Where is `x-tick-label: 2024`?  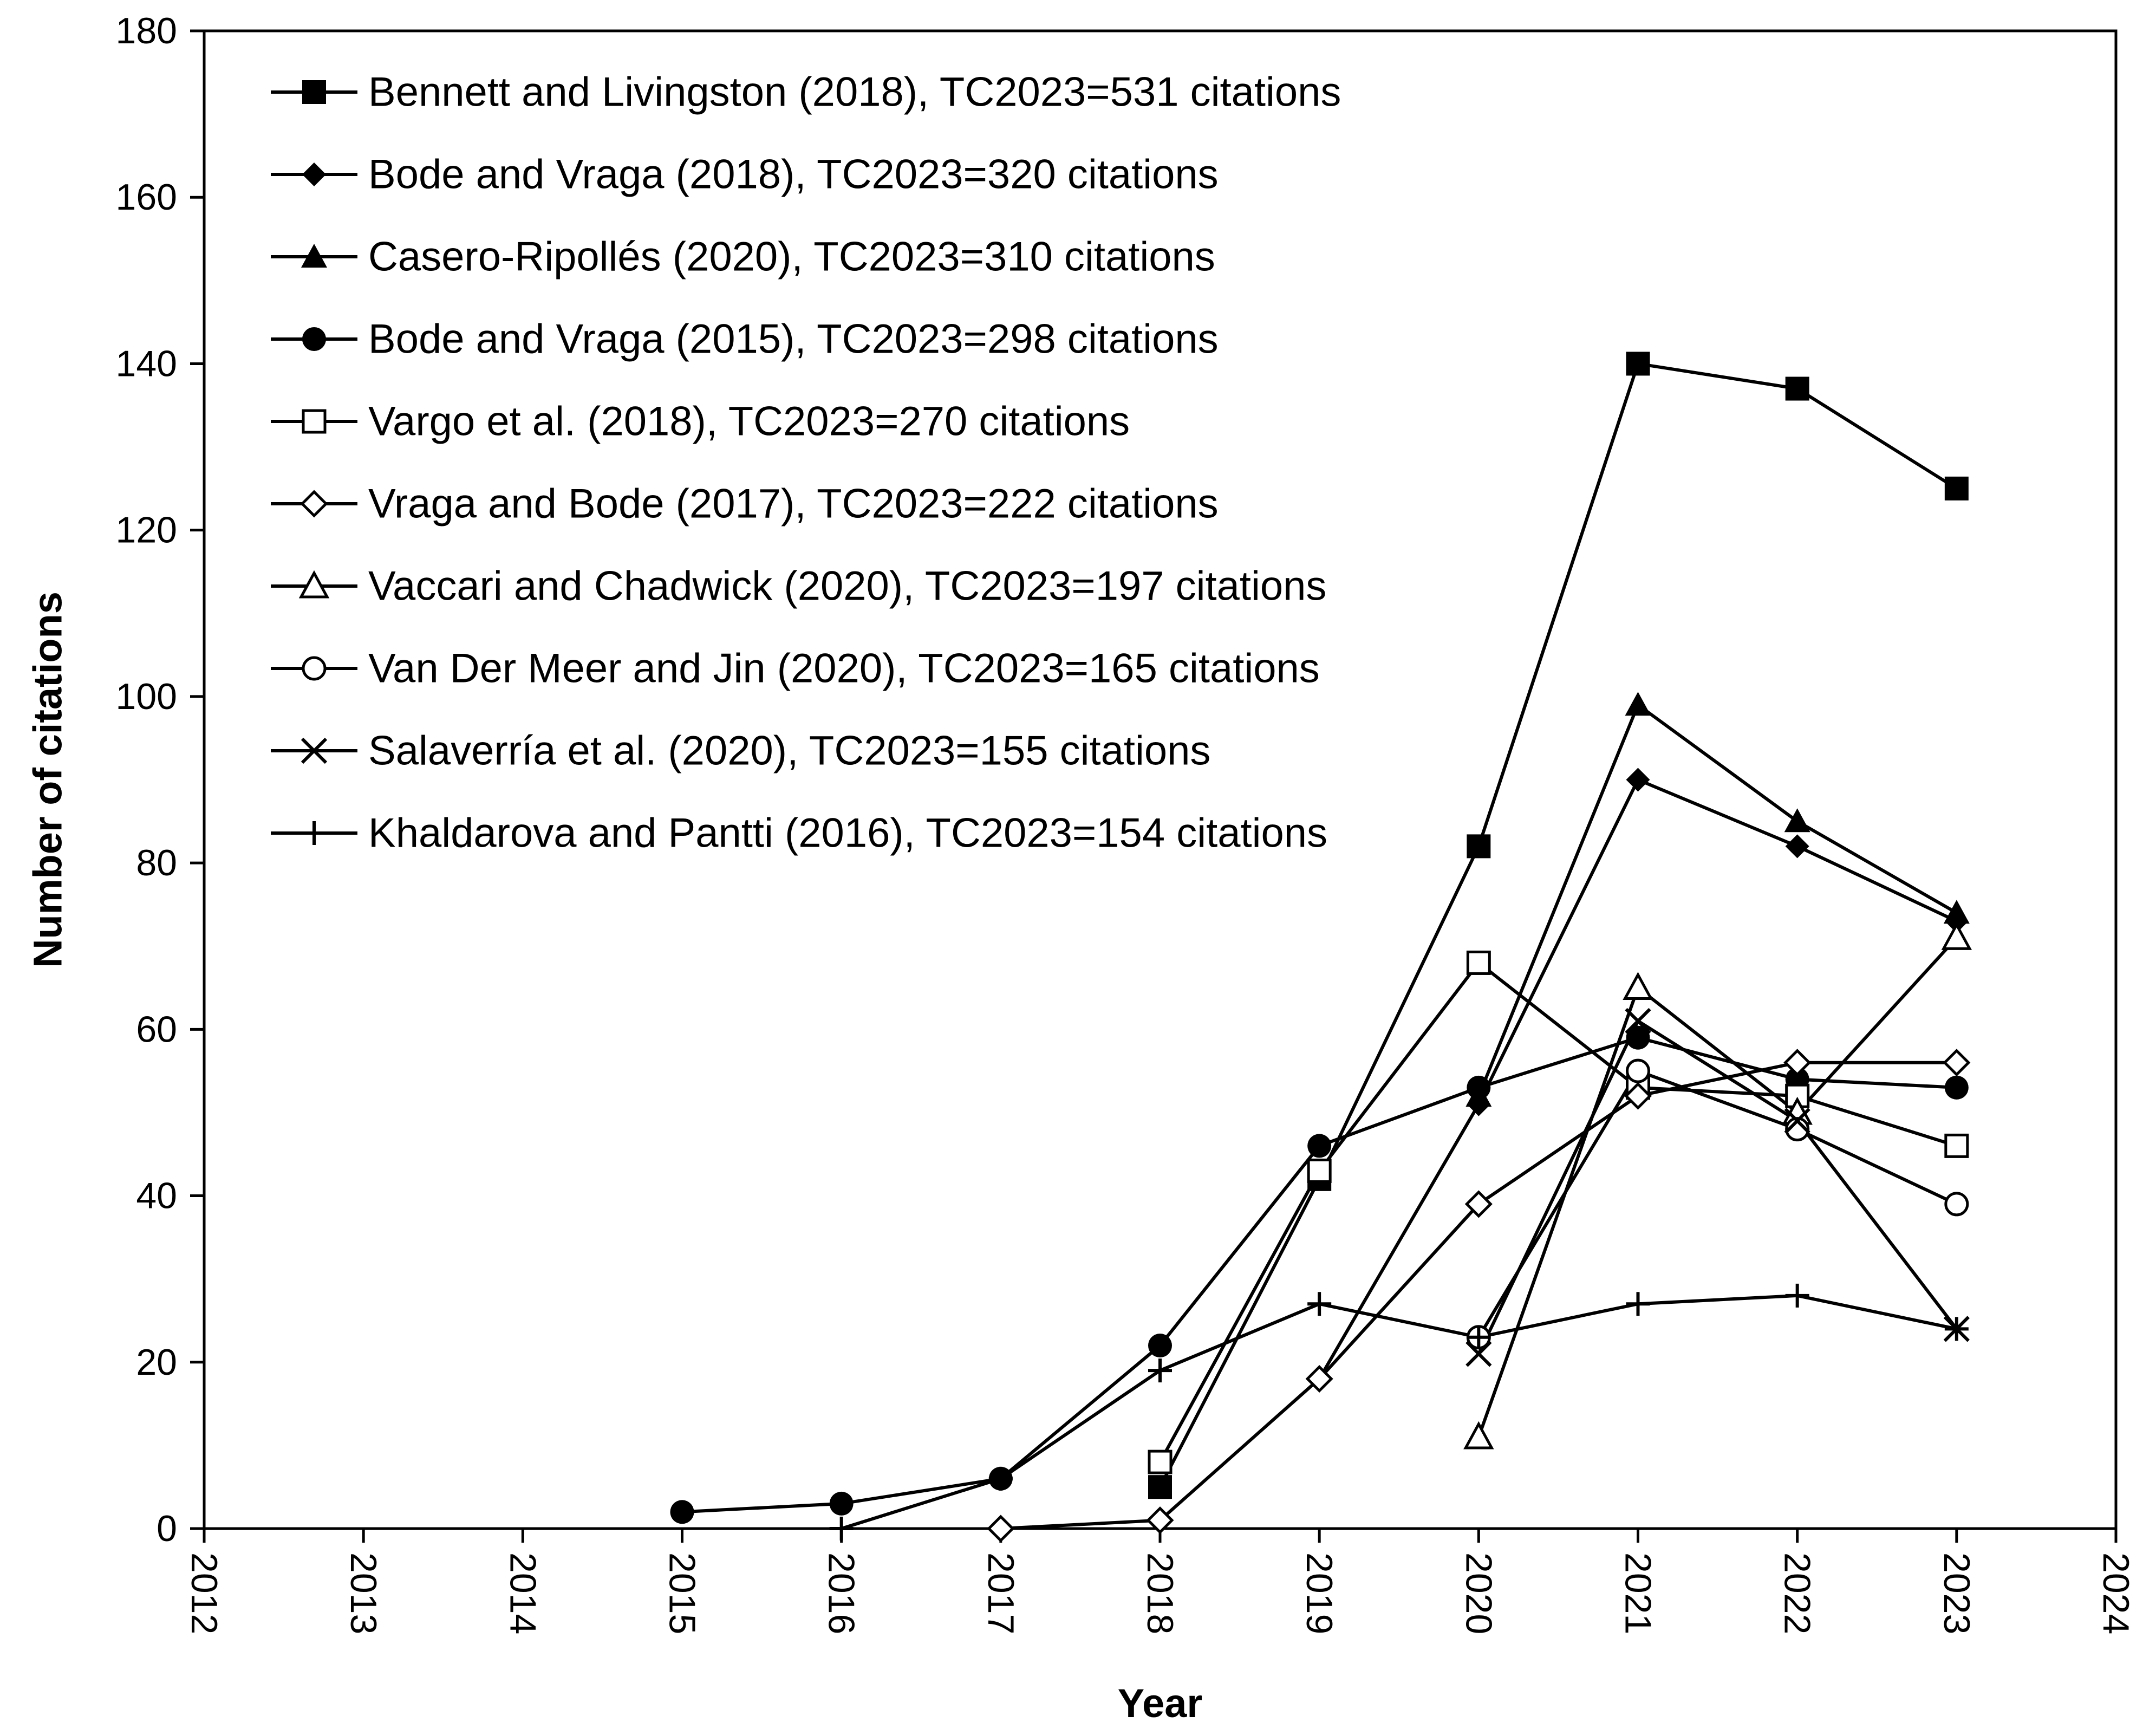 x-tick-label: 2024 is located at coordinates (2116, 1593).